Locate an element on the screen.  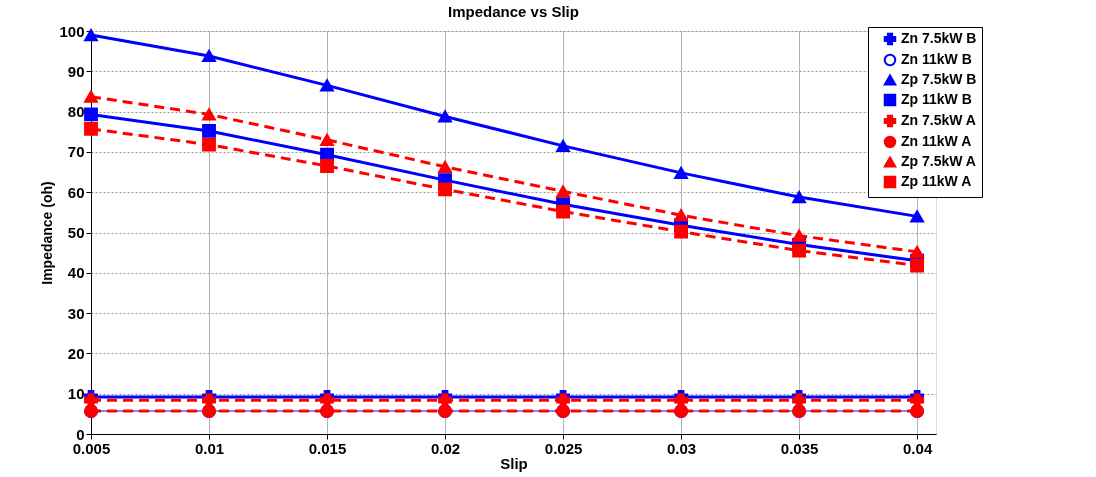
x-tick-label: 0.04 is located at coordinates (918, 448).